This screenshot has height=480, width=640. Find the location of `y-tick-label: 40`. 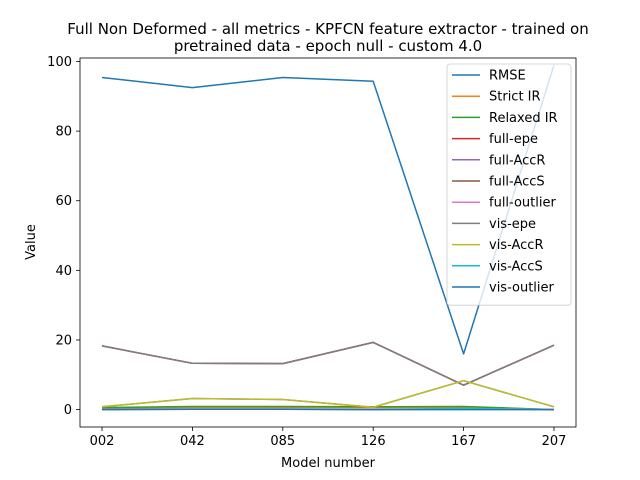

y-tick-label: 40 is located at coordinates (63, 271).